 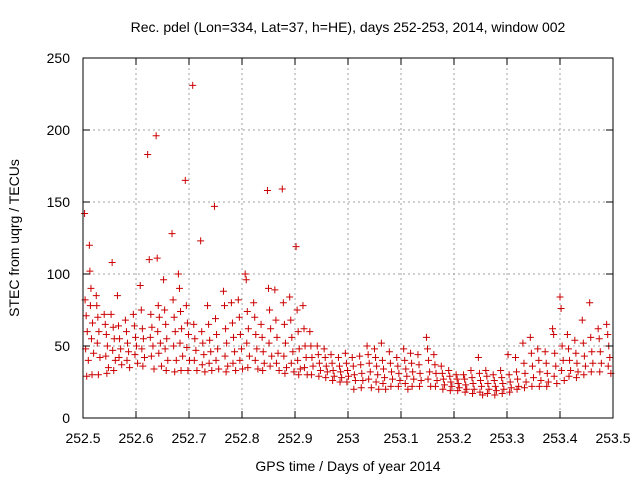 What do you see at coordinates (294, 438) in the screenshot?
I see `x-tick-label: 252.9` at bounding box center [294, 438].